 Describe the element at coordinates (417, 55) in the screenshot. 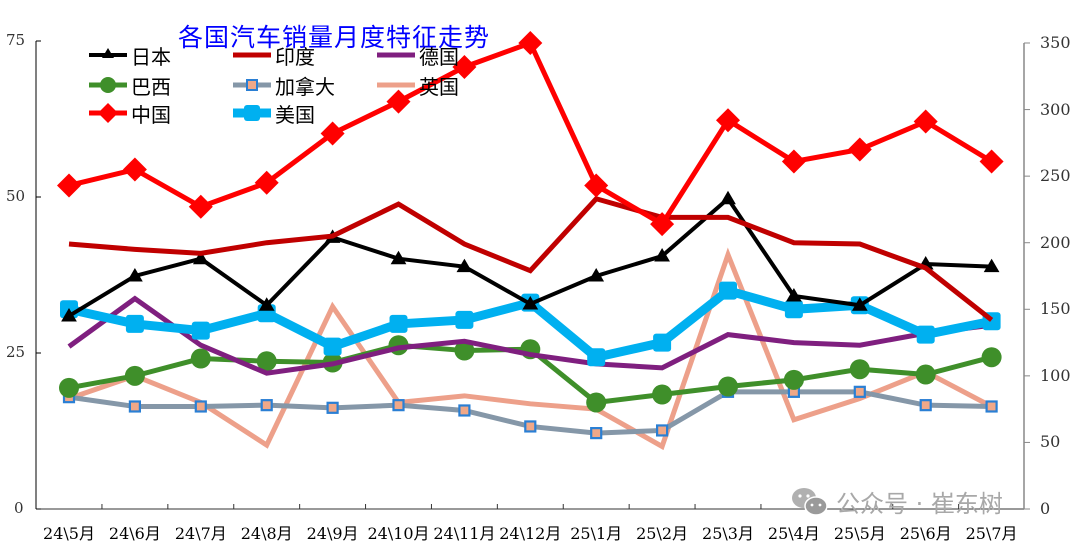

I see `legend-item: 德国` at that location.